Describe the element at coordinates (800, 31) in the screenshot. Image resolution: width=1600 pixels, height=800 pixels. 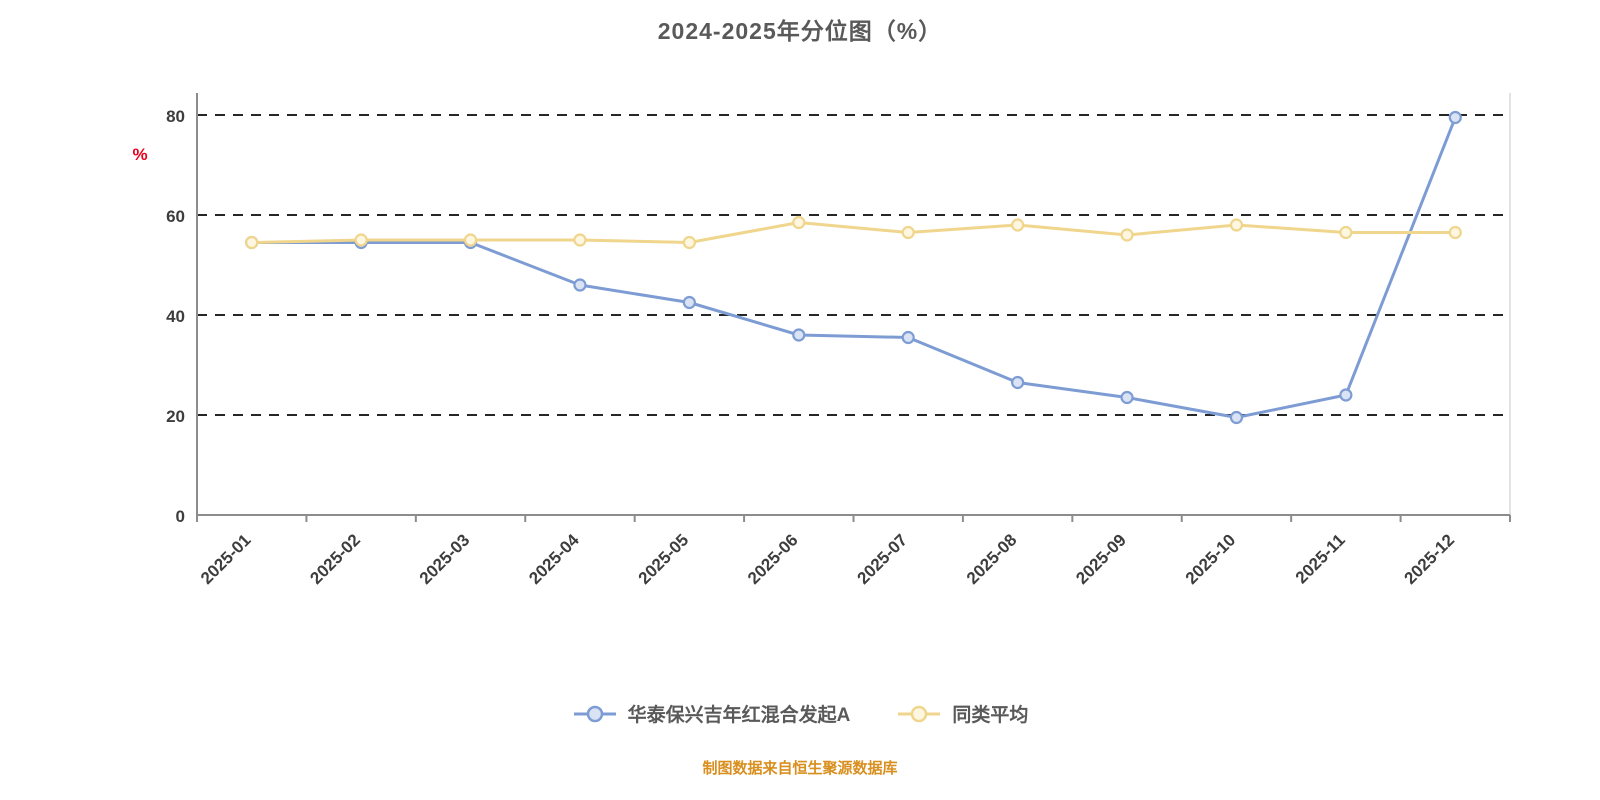
I see `chart-title: 2024-2025年分位图（%）` at that location.